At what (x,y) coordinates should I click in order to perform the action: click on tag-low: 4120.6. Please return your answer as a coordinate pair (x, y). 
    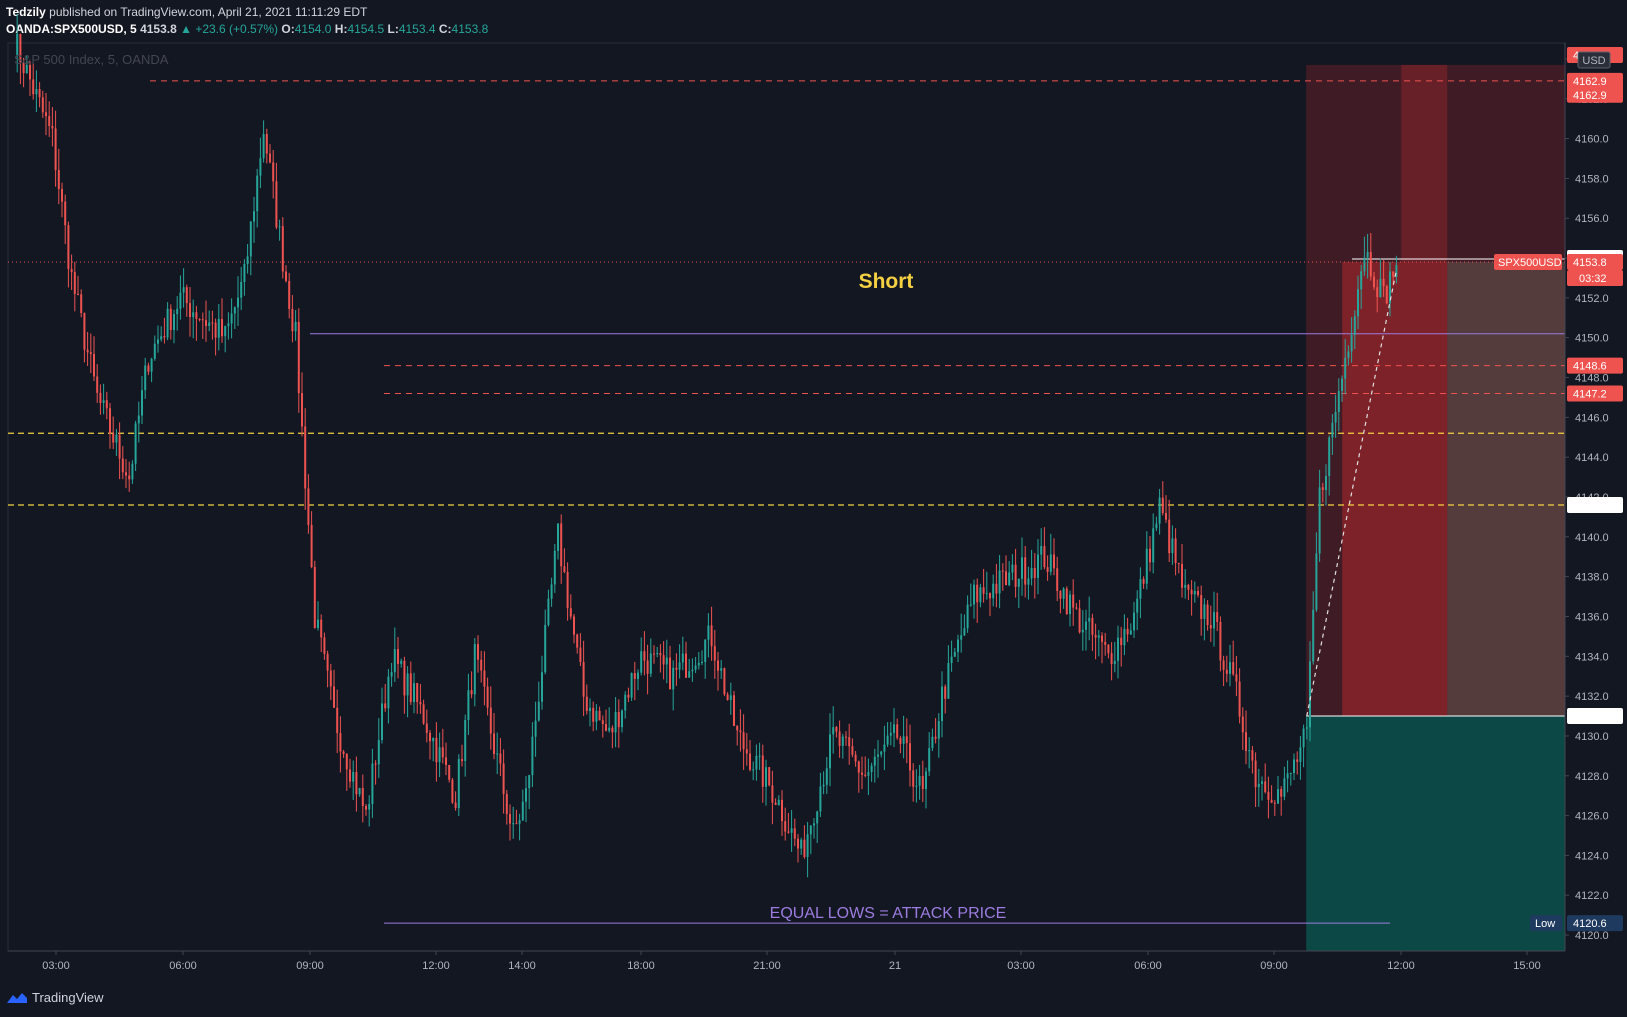
    Looking at the image, I should click on (1590, 924).